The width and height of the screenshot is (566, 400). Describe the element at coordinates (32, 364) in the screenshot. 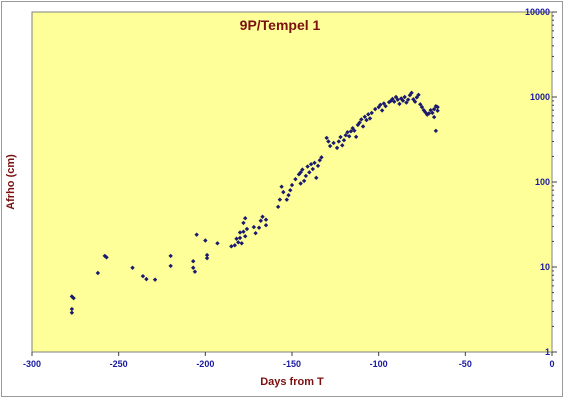

I see `x-tick-label: -300` at that location.